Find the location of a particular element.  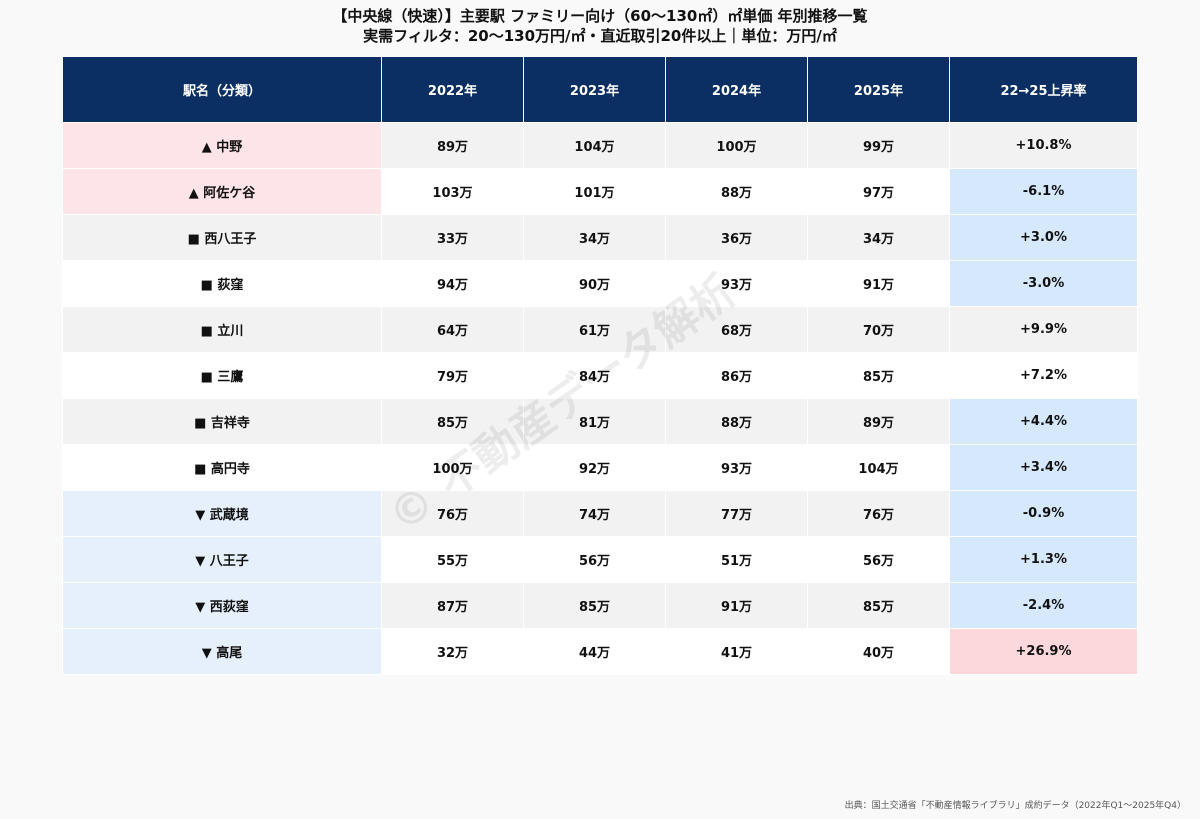

price-2025: 40万 is located at coordinates (878, 651).